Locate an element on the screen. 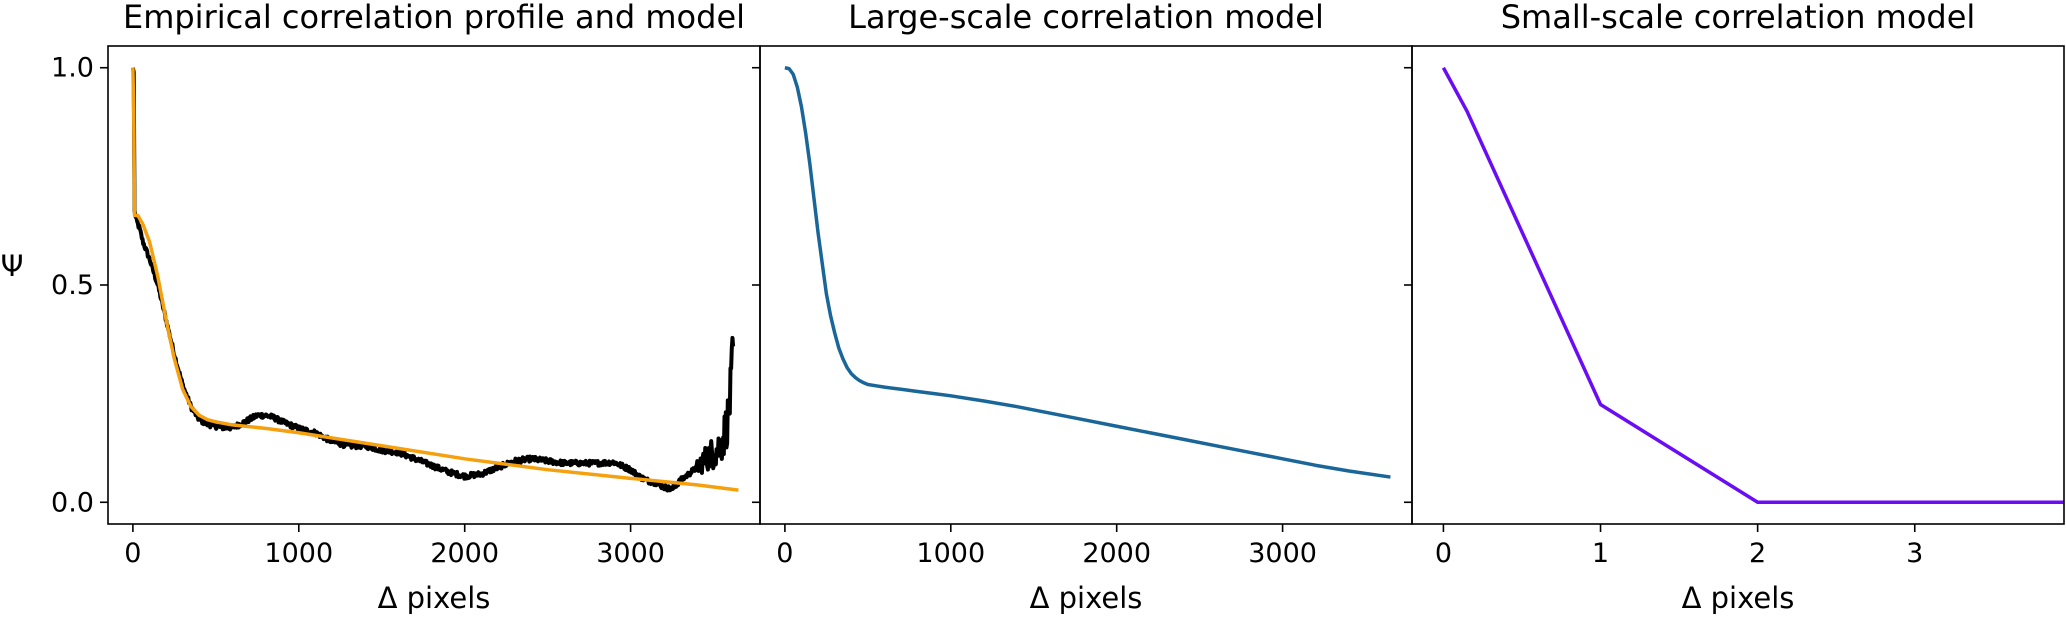 The width and height of the screenshot is (2066, 618). chart-title: Large-scale correlation model is located at coordinates (1086, 18).